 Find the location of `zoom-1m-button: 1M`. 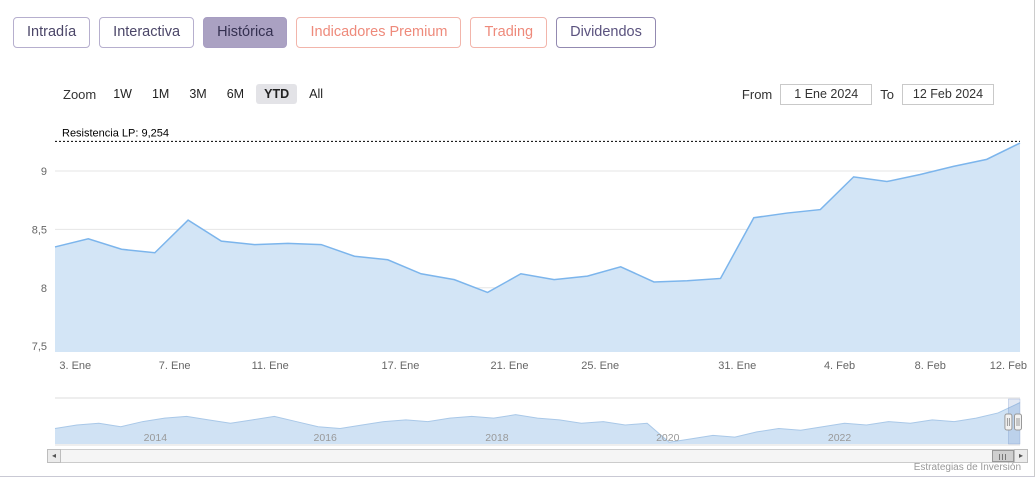

zoom-1m-button: 1M is located at coordinates (160, 94).